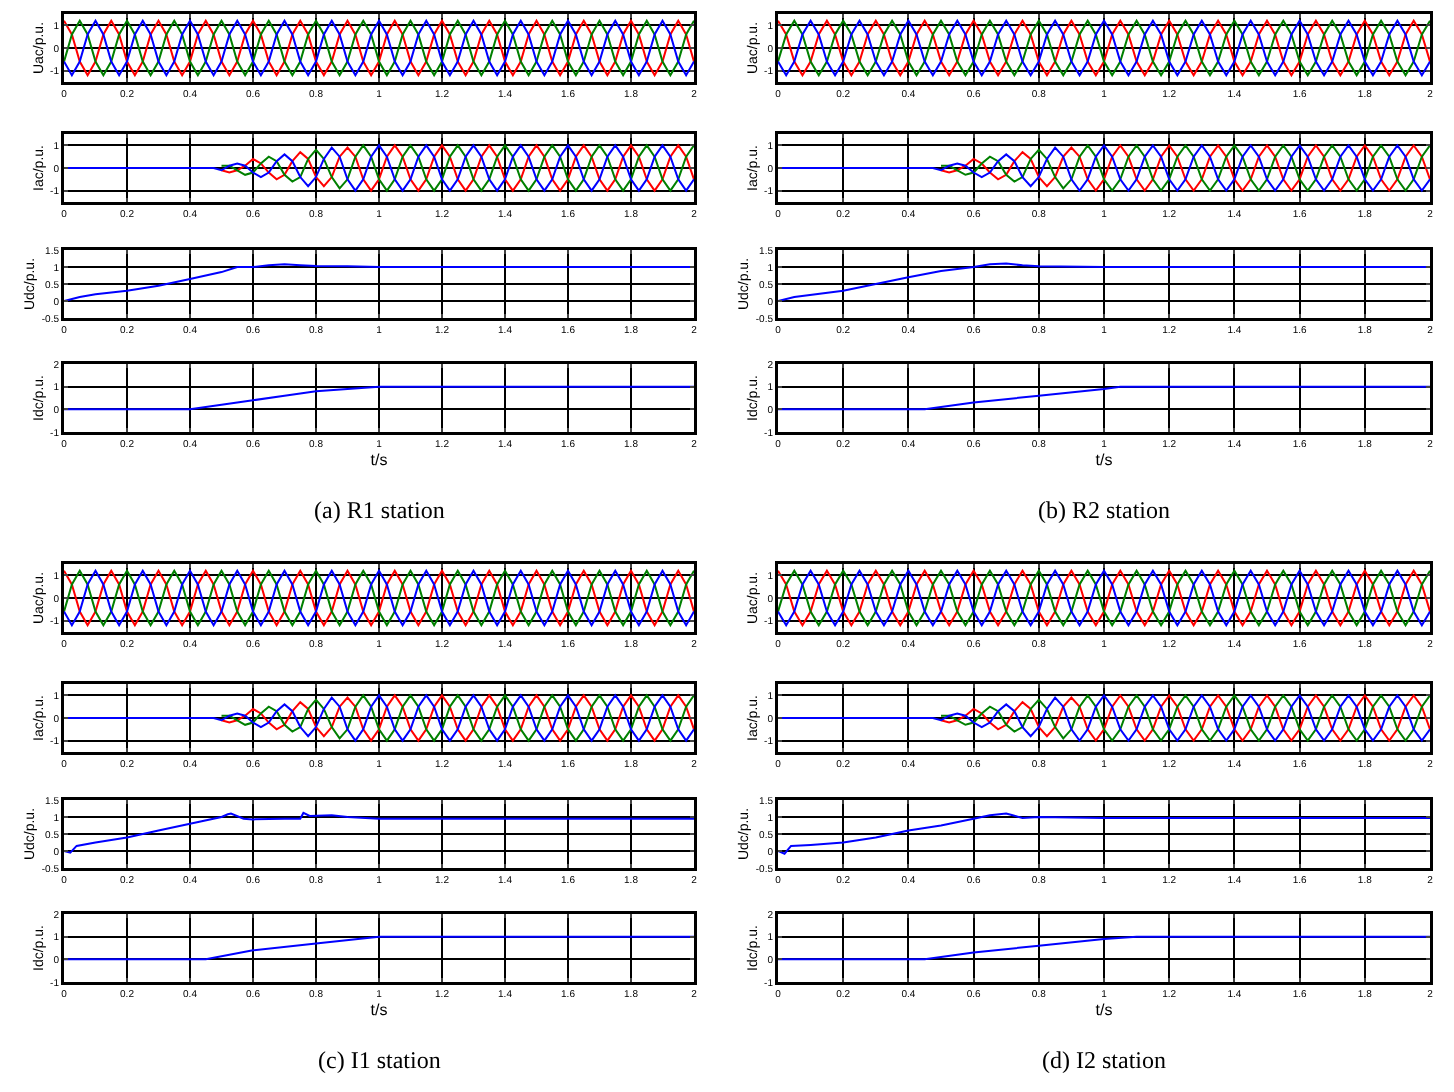 This screenshot has height=1092, width=1454. Describe the element at coordinates (1104, 1060) in the screenshot. I see `text: (d) I2 station` at that location.